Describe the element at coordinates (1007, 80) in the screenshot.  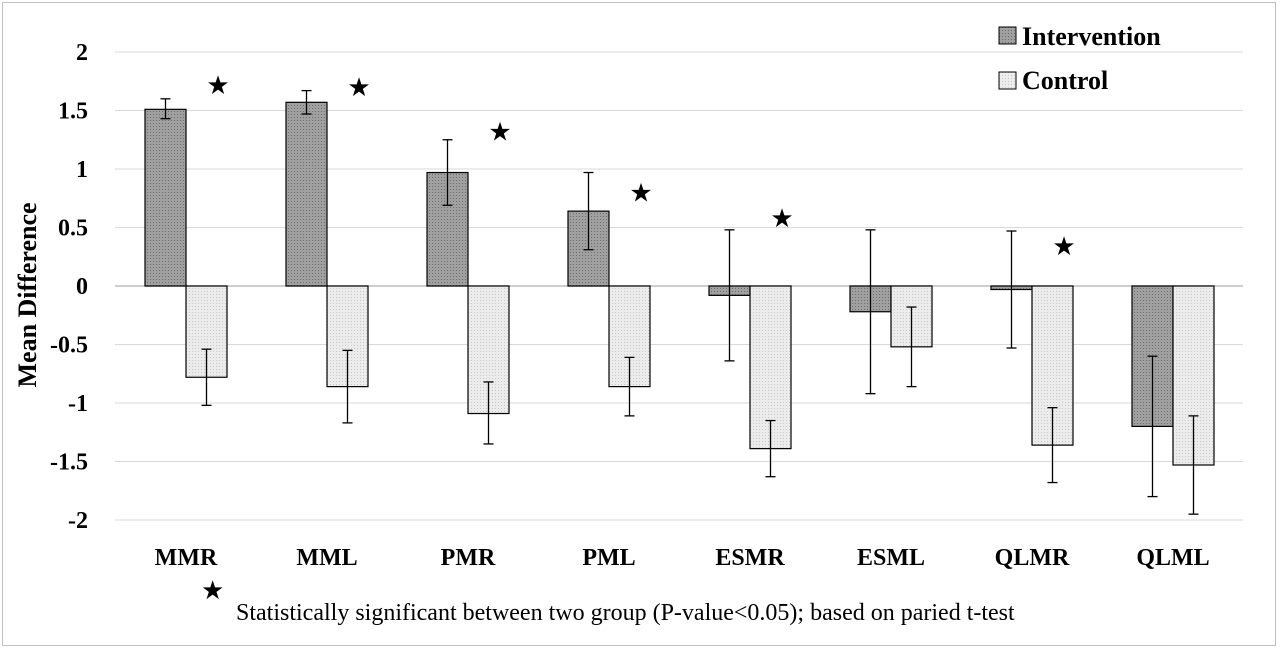
I see `legend-swatch-control` at that location.